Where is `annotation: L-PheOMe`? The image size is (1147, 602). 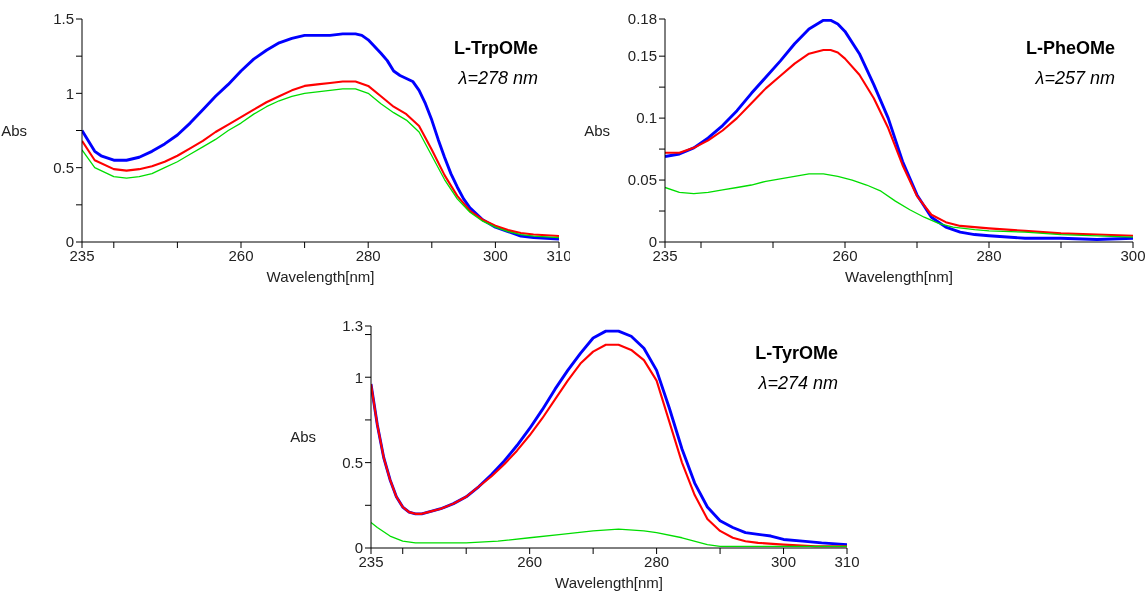 annotation: L-PheOMe is located at coordinates (1070, 48).